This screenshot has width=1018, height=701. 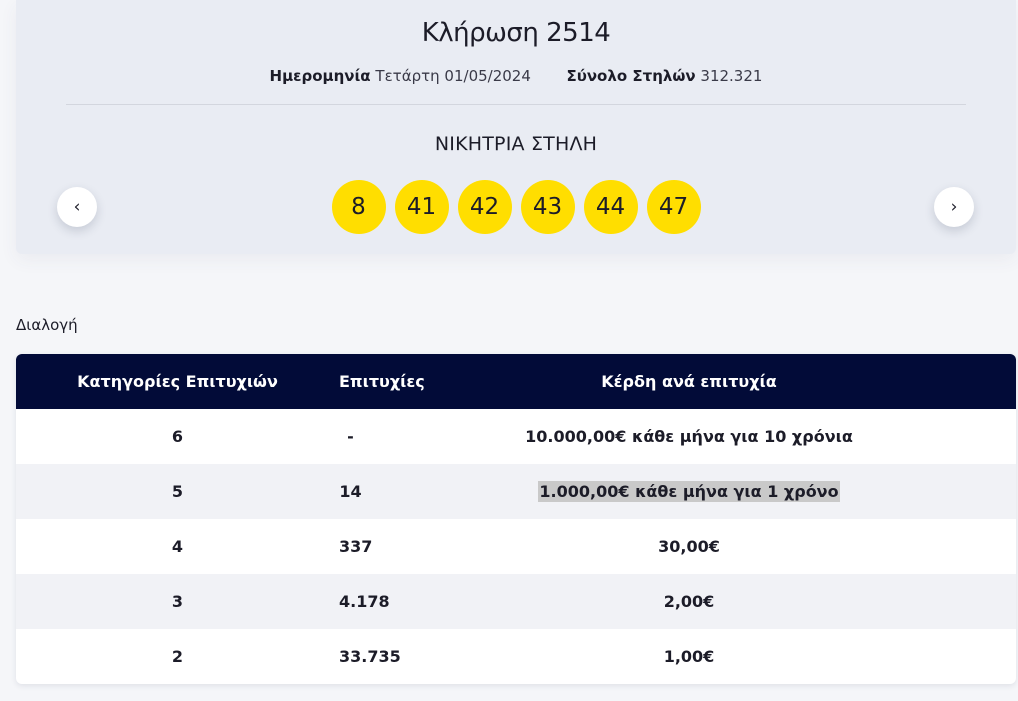 I want to click on number-ball: 47, so click(x=673, y=207).